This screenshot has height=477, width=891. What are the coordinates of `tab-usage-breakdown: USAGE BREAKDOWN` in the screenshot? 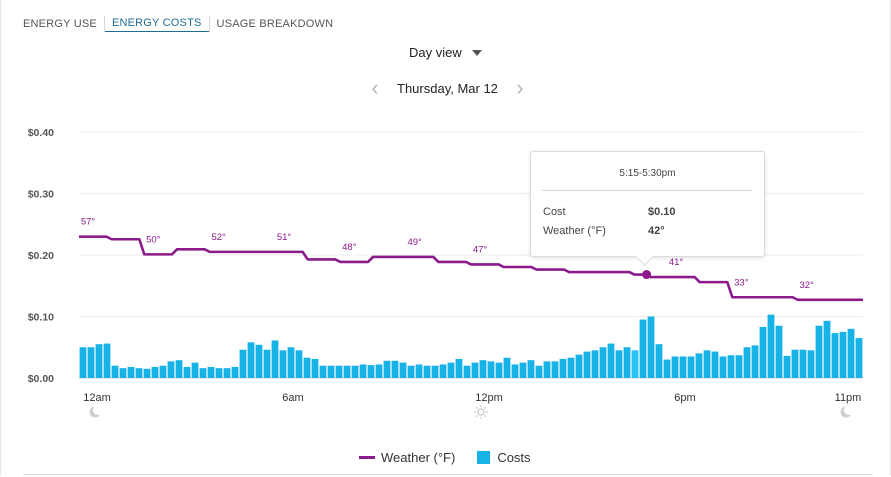 It's located at (275, 23).